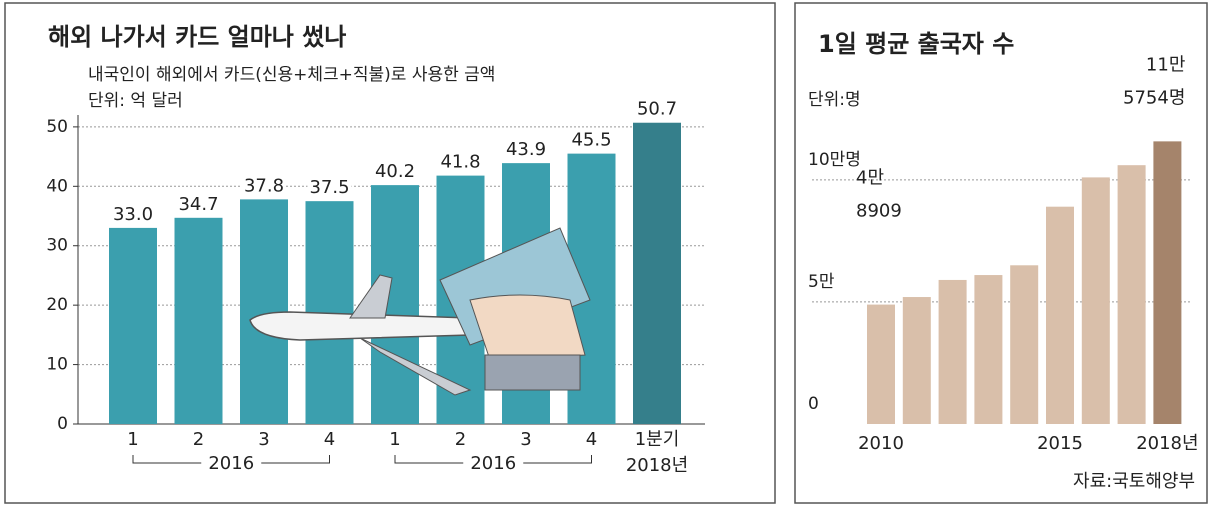 This screenshot has width=1211, height=509. I want to click on value-label: 34.7, so click(198, 204).